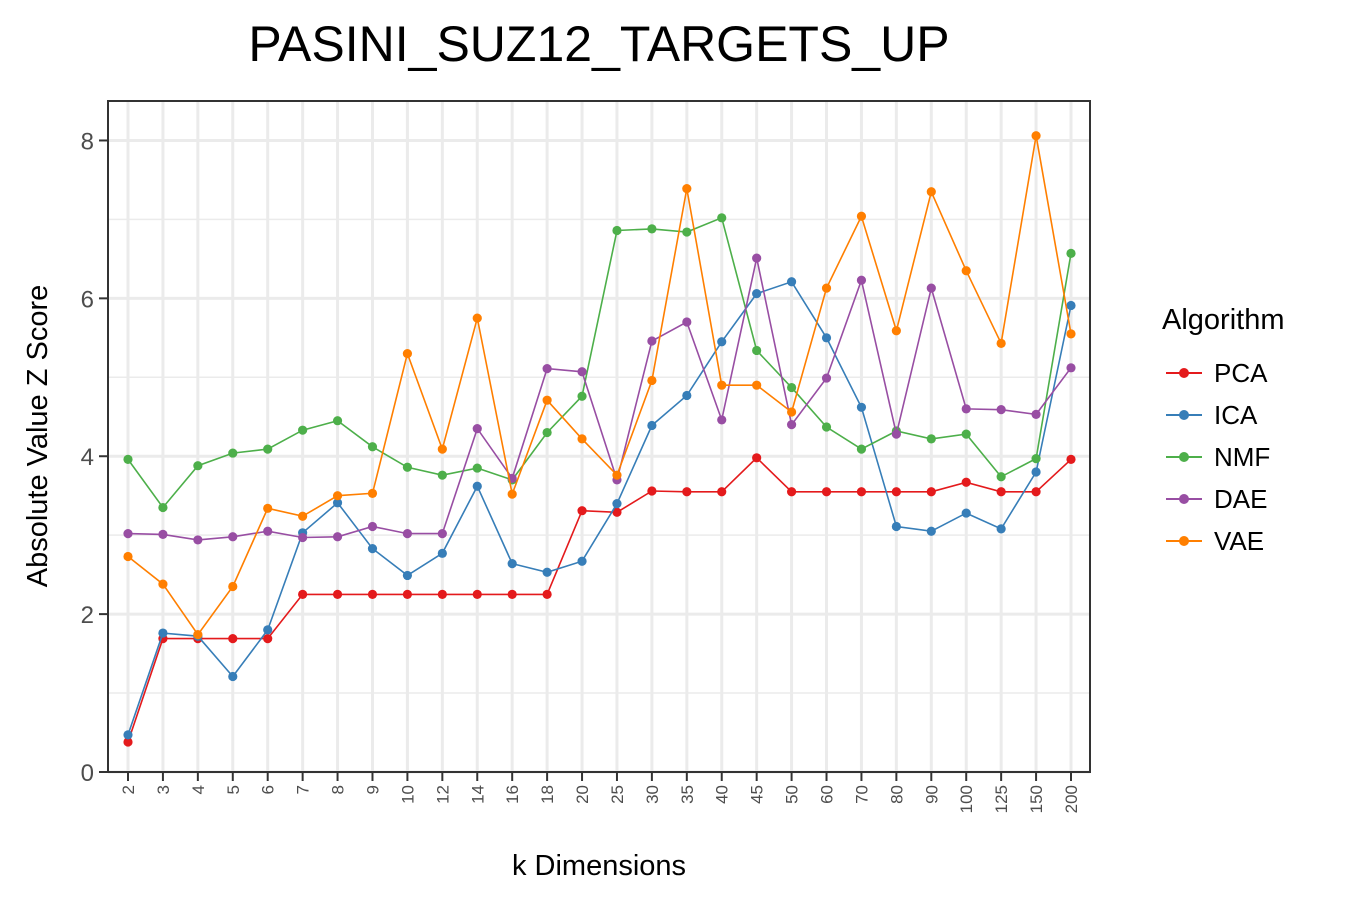 Image resolution: width=1350 pixels, height=900 pixels. Describe the element at coordinates (233, 789) in the screenshot. I see `x-tick-label: 5` at that location.